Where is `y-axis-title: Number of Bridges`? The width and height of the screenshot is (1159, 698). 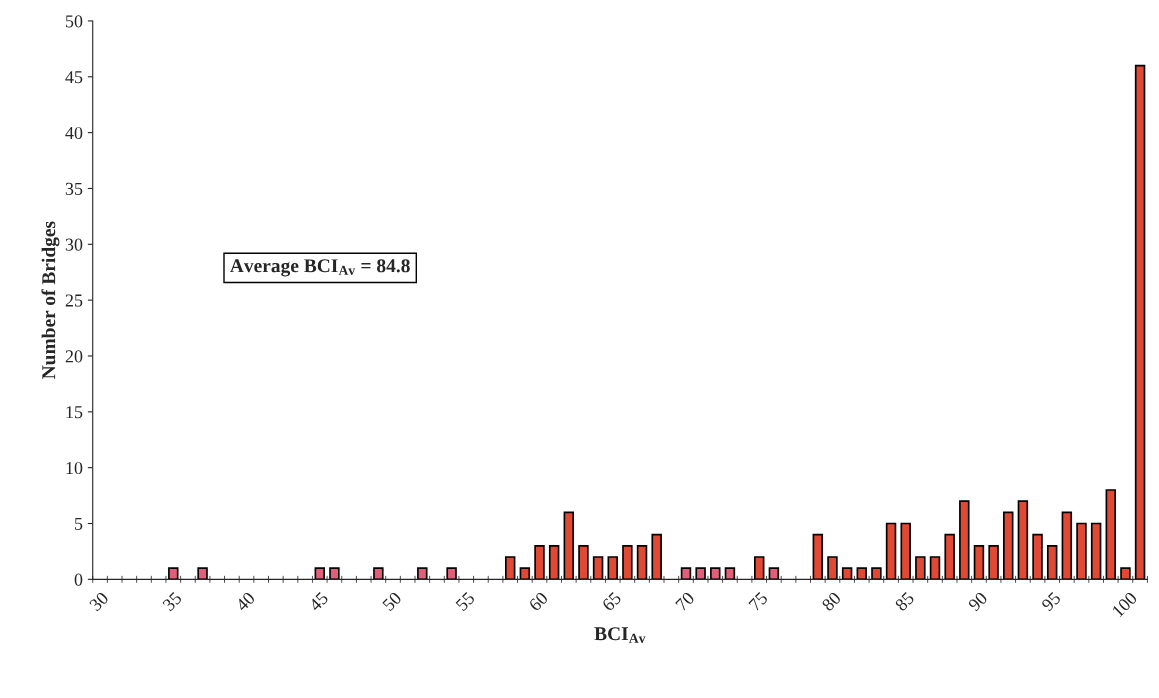
y-axis-title: Number of Bridges is located at coordinates (50, 300).